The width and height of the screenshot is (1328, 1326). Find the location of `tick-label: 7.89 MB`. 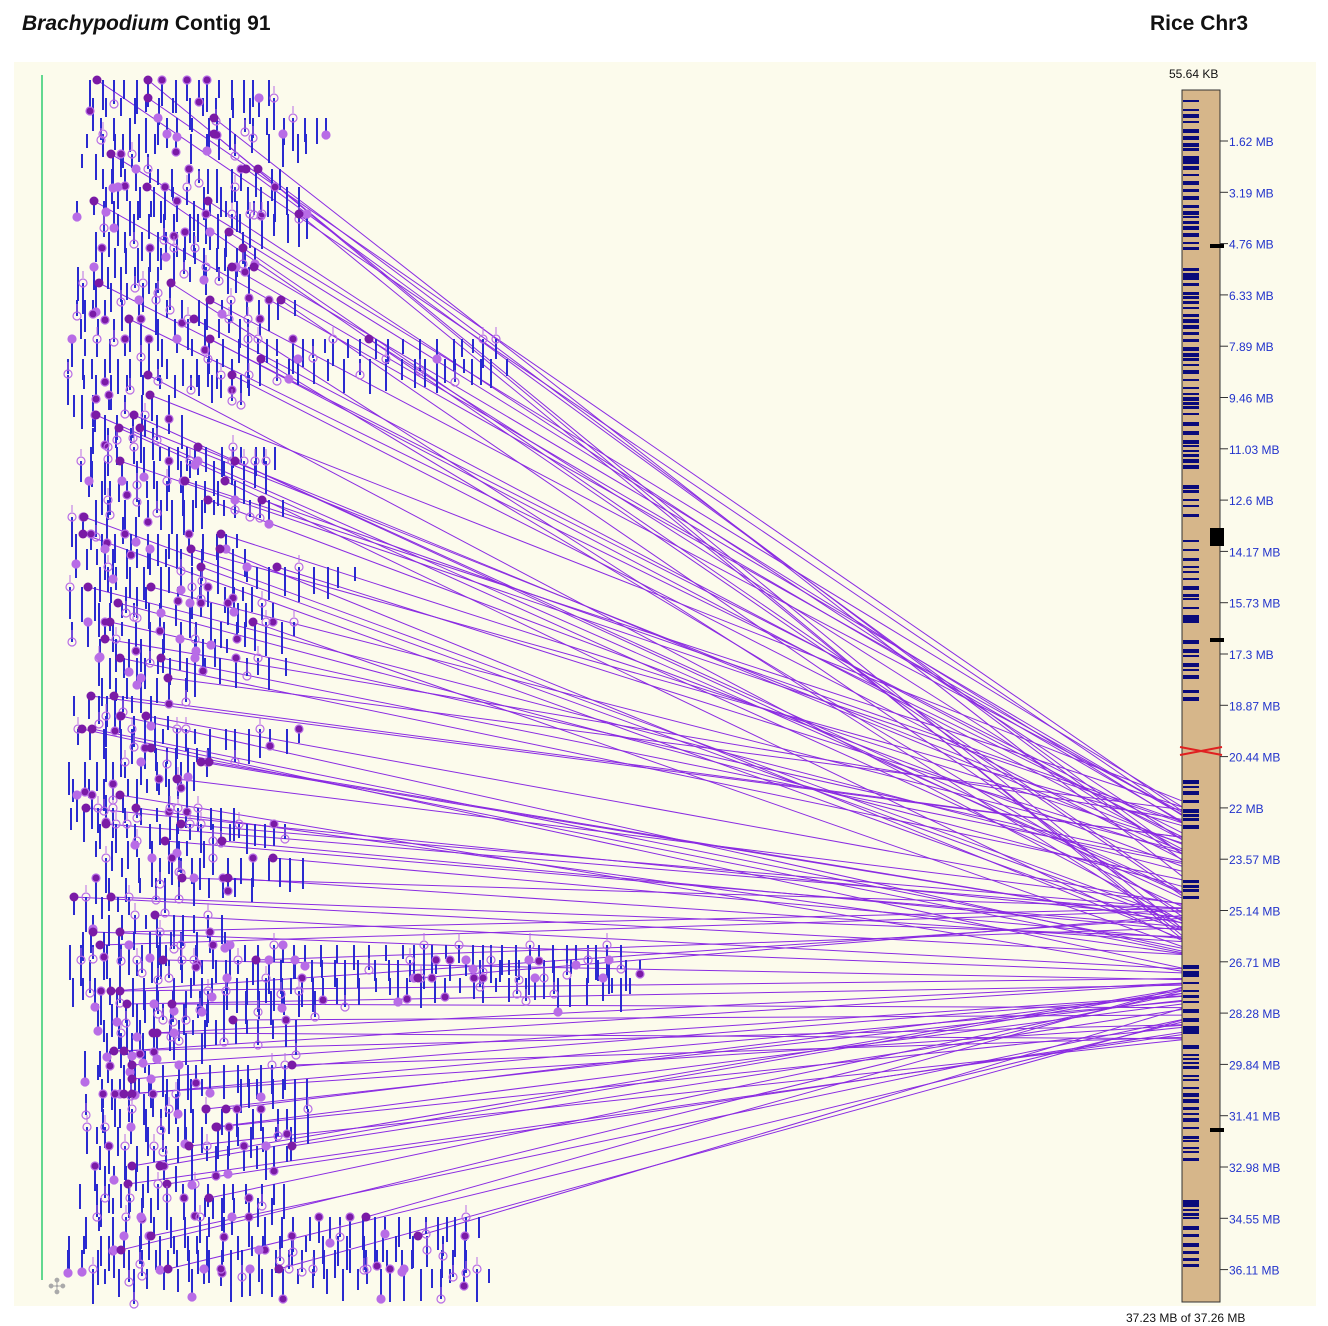

tick-label: 7.89 MB is located at coordinates (1251, 347).